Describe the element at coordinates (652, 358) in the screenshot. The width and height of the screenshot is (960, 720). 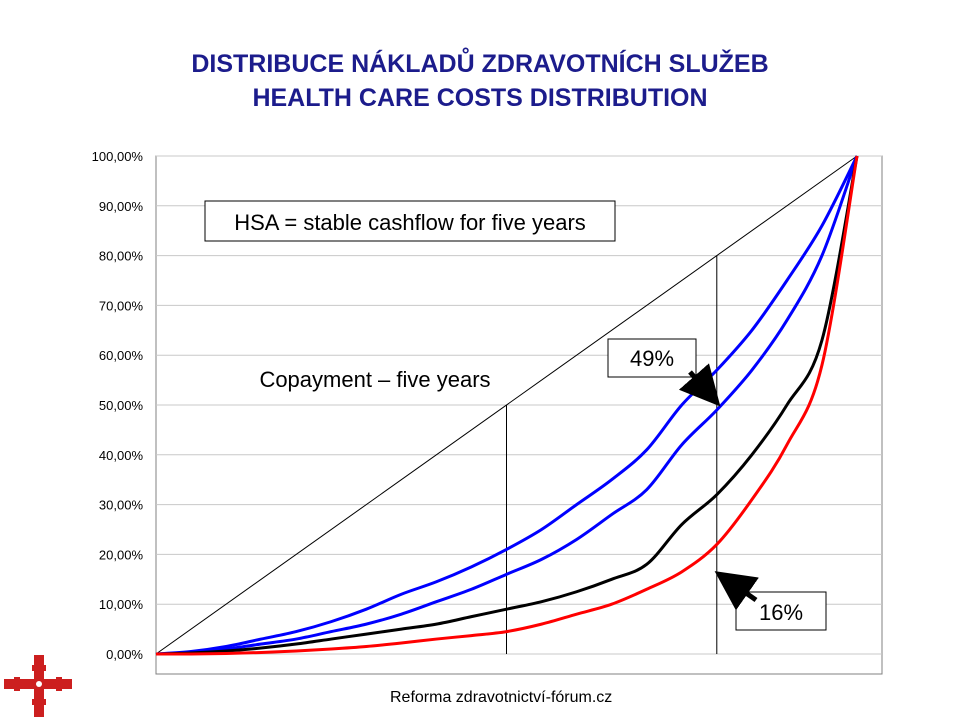
I see `pct49-label: 49%` at that location.